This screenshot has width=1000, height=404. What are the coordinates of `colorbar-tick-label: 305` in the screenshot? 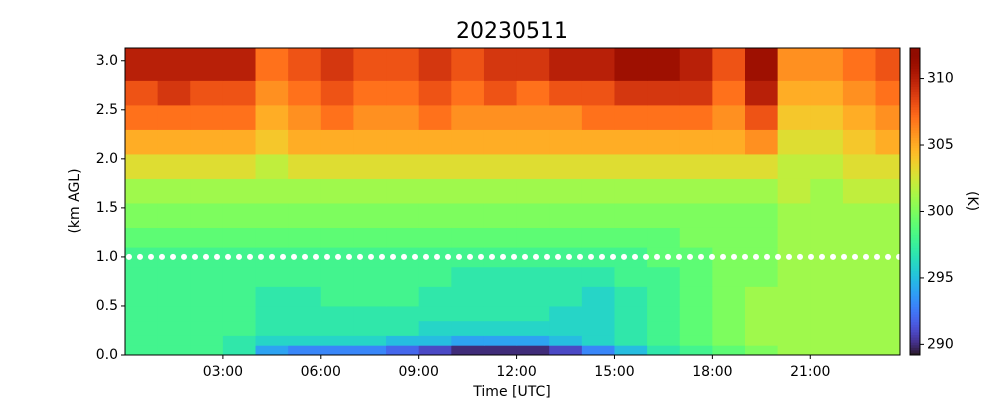 It's located at (940, 145).